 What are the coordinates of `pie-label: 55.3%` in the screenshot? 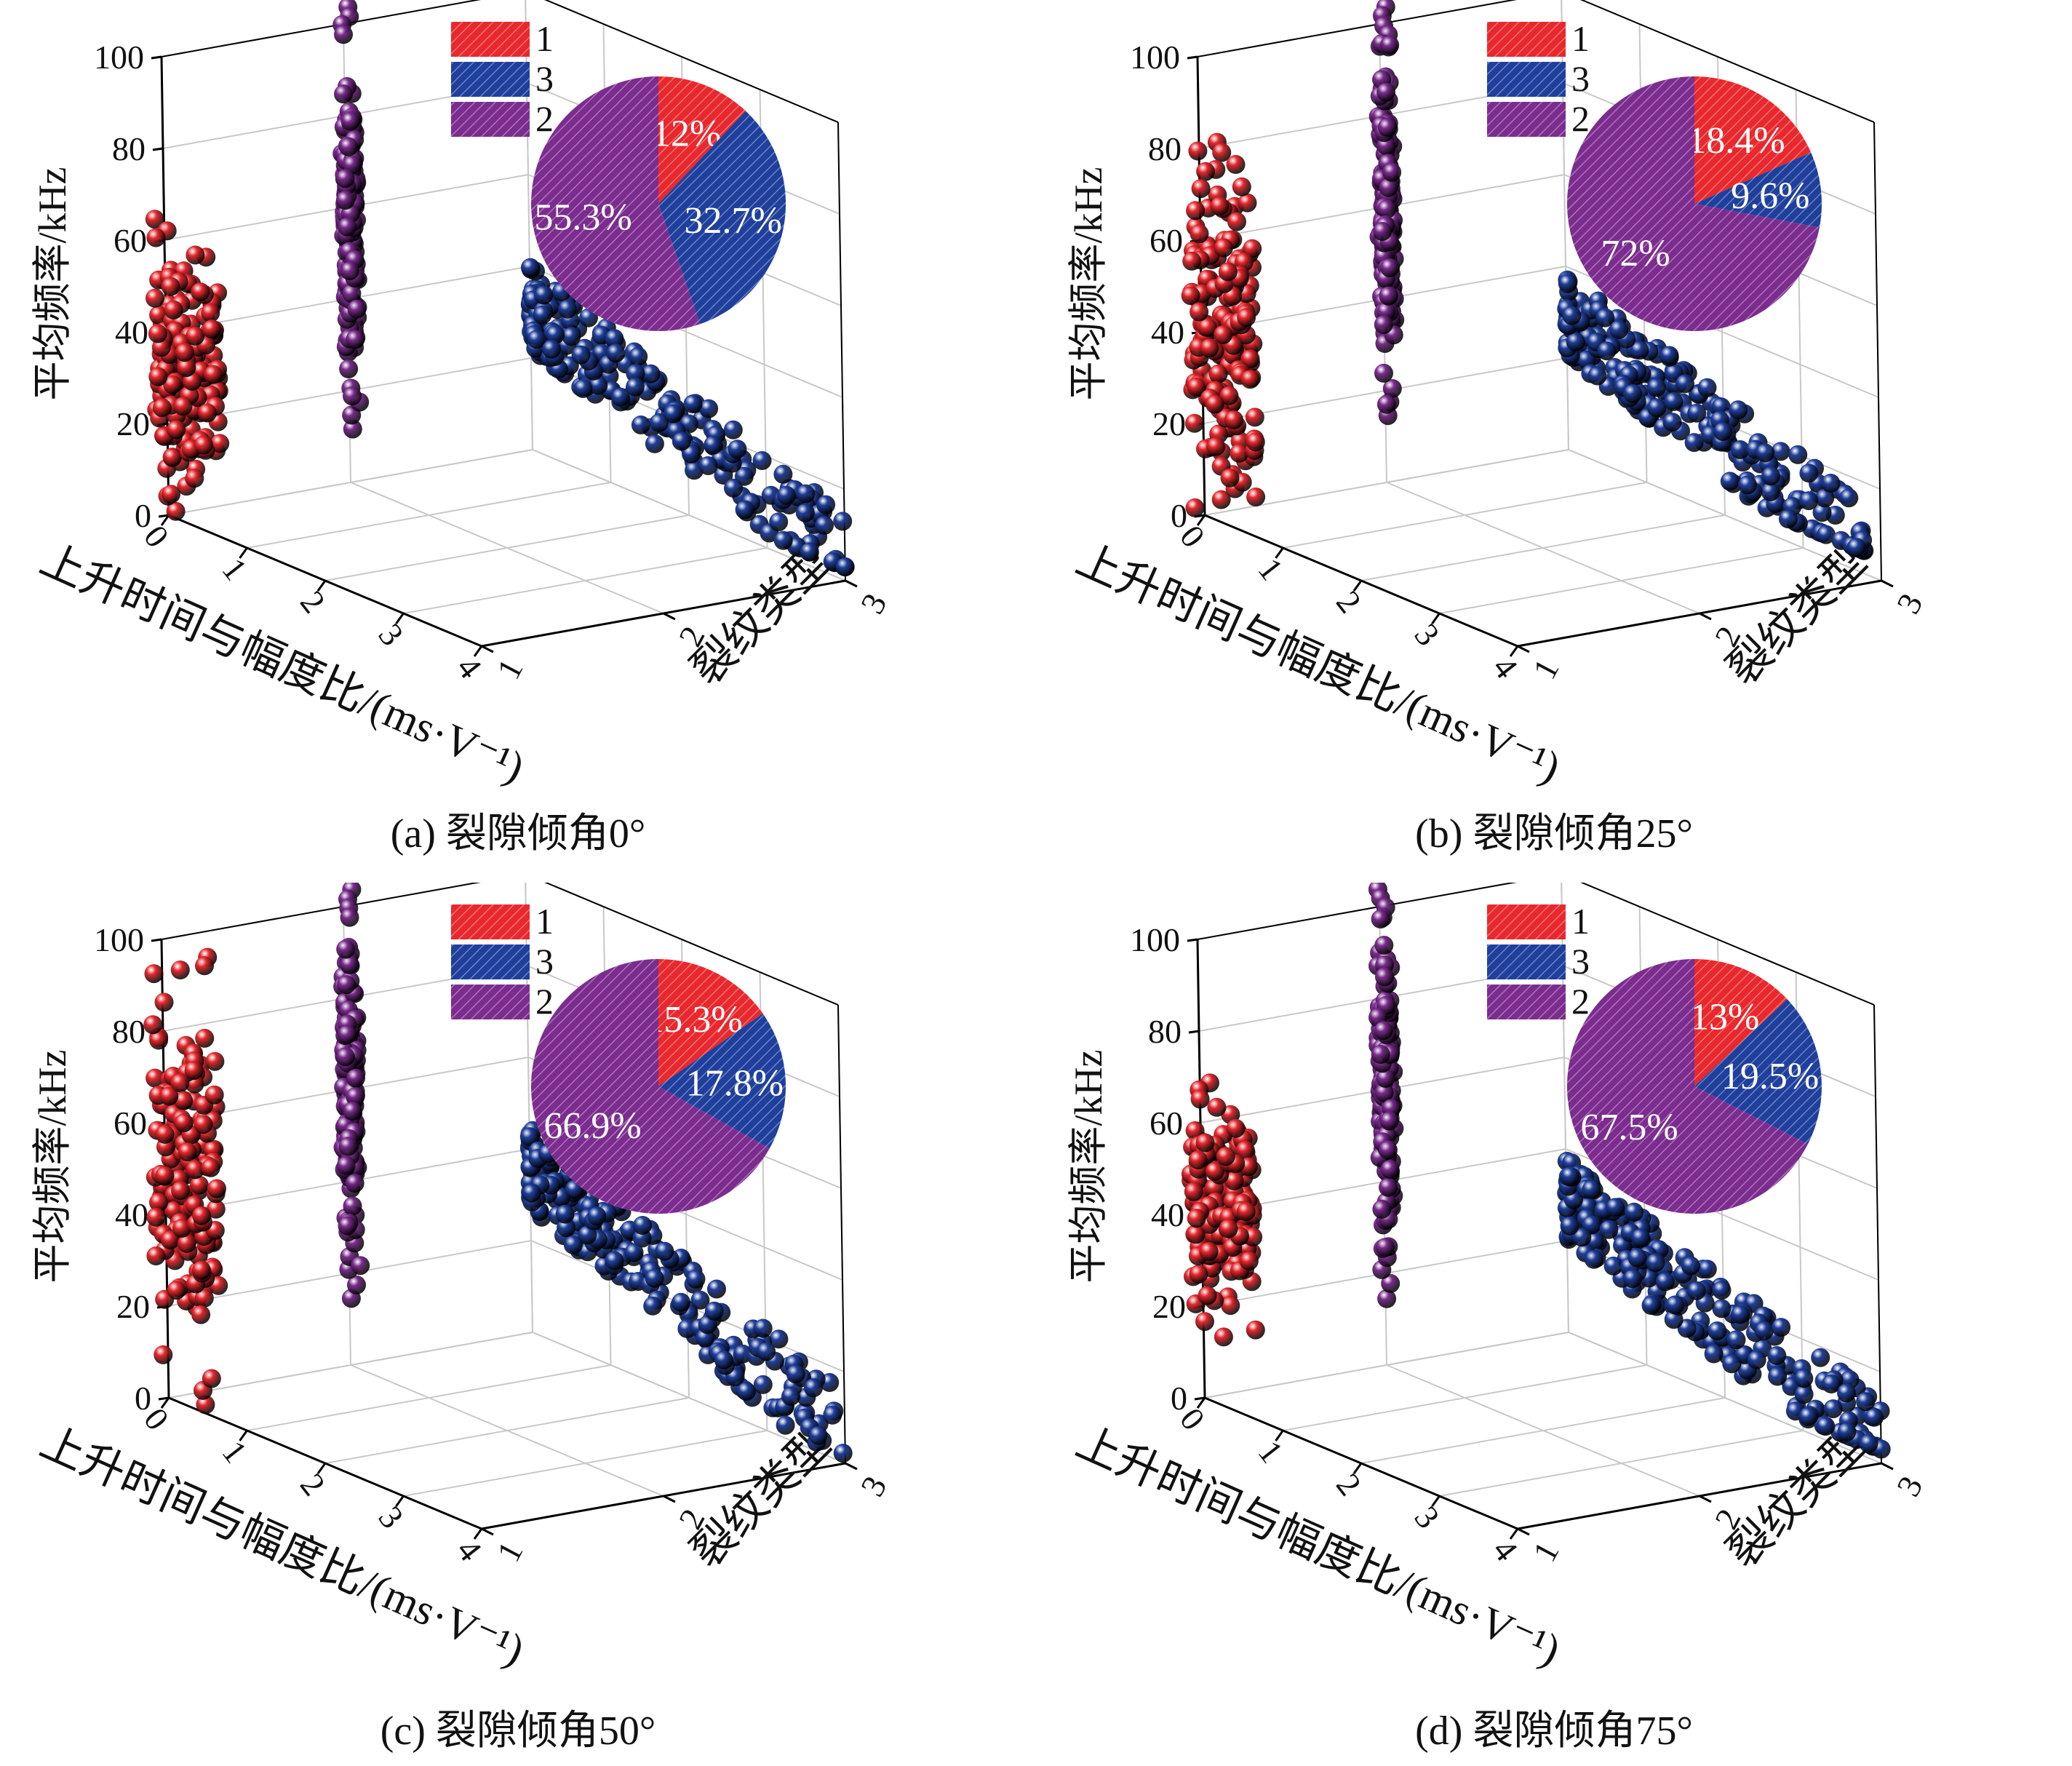 It's located at (582, 217).